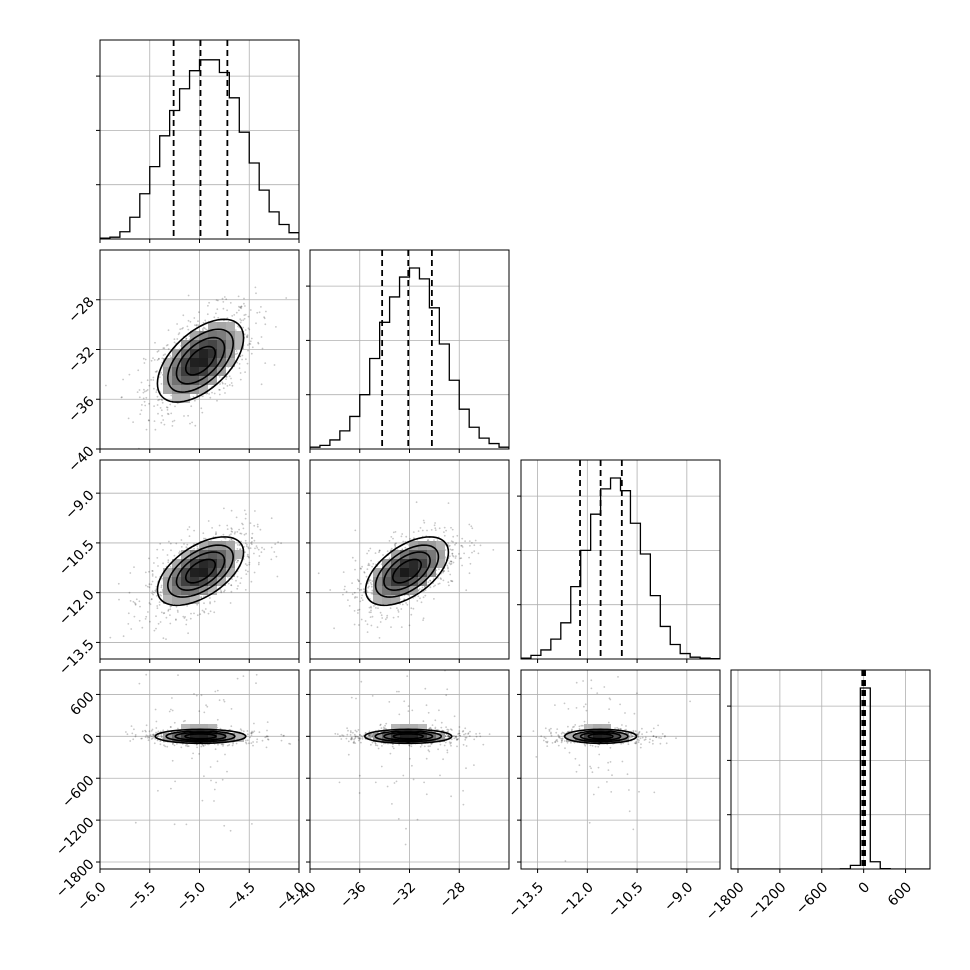 This screenshot has height=970, width=970. Describe the element at coordinates (75, 836) in the screenshot. I see `tick-label-y: −1200` at that location.